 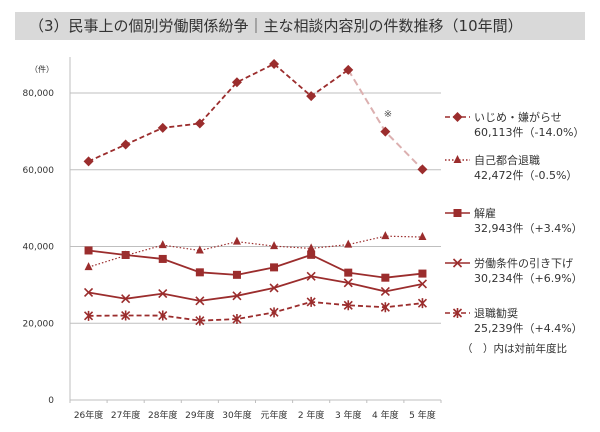 What do you see at coordinates (507, 160) in the screenshot?
I see `legend-label: 自己都合退職` at bounding box center [507, 160].